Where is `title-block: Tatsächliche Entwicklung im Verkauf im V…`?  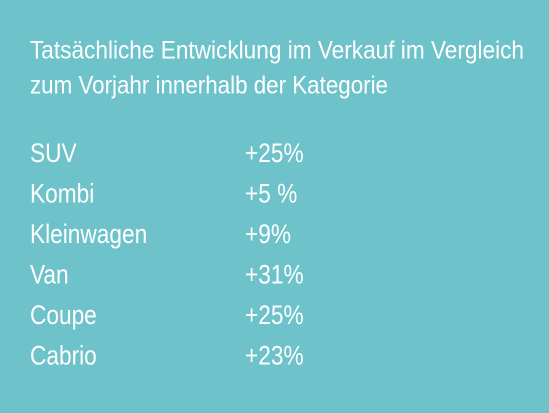
title-block: Tatsächliche Entwicklung im Verkauf im V… is located at coordinates (277, 68).